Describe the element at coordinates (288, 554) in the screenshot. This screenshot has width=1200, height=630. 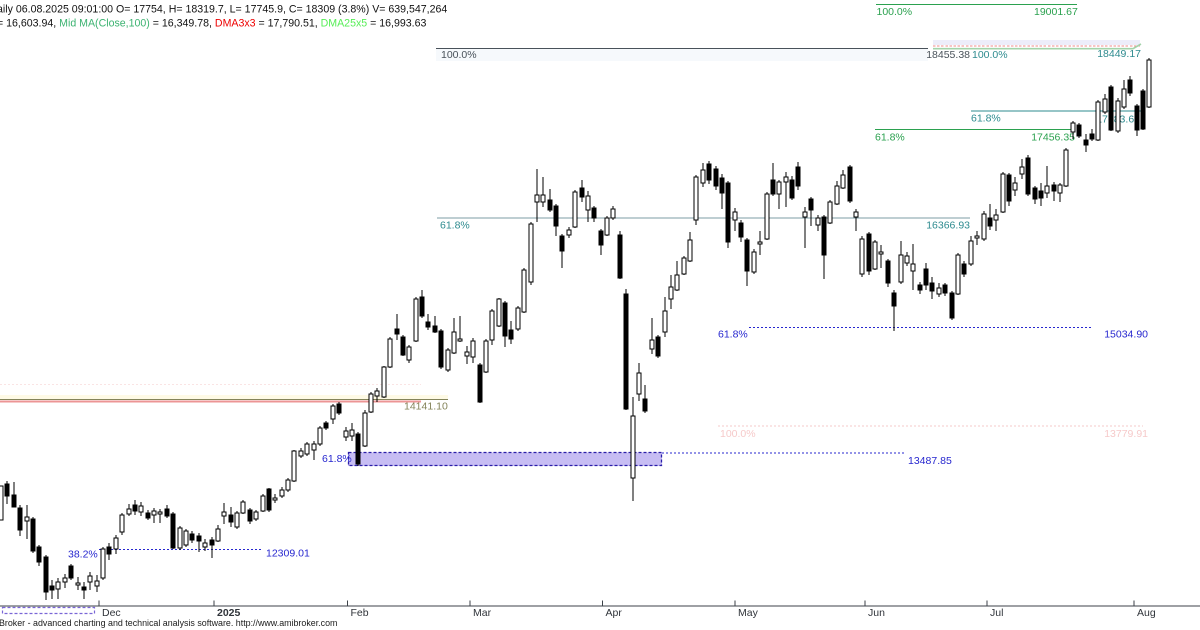
I see `svg-text: 12309.01` at that location.